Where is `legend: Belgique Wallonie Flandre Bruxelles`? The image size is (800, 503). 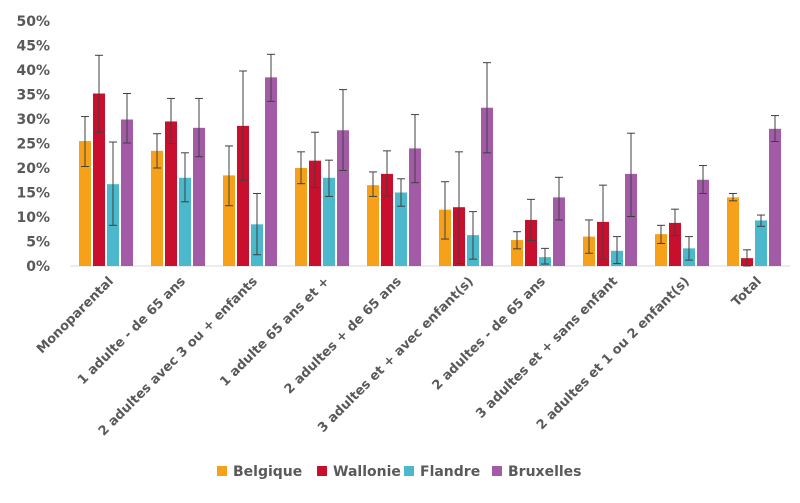
legend: Belgique Wallonie Flandre Bruxelles is located at coordinates (399, 472).